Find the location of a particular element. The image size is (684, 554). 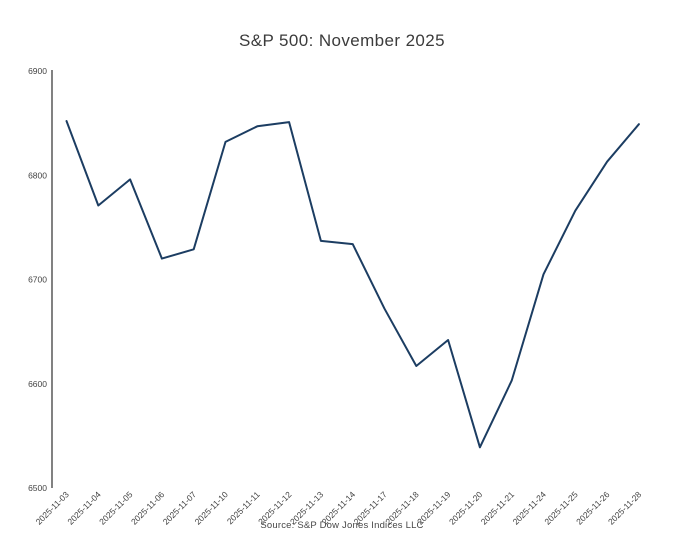

y-tick-label: 6500 is located at coordinates (37, 488).